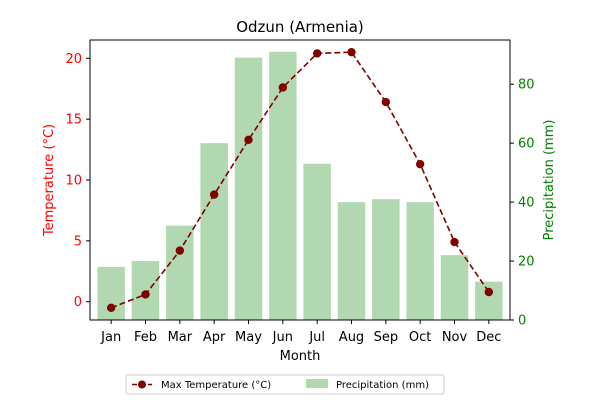 The height and width of the screenshot is (400, 600). Describe the element at coordinates (49, 180) in the screenshot. I see `left-axis-label: Temperature (°C)` at that location.